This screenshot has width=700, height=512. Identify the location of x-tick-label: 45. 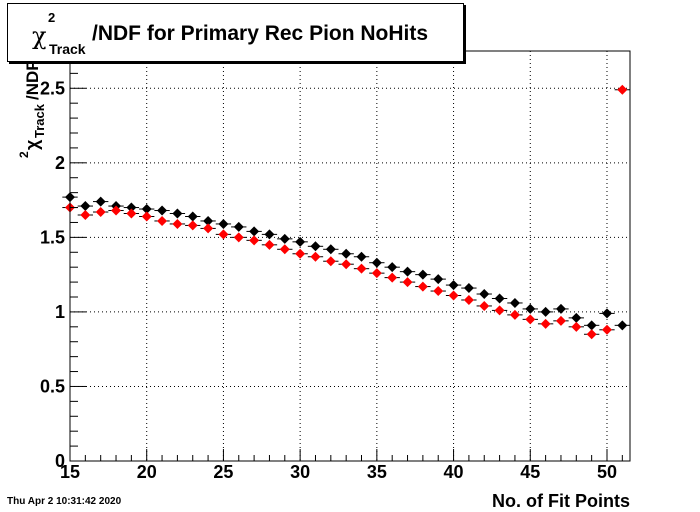
(530, 472).